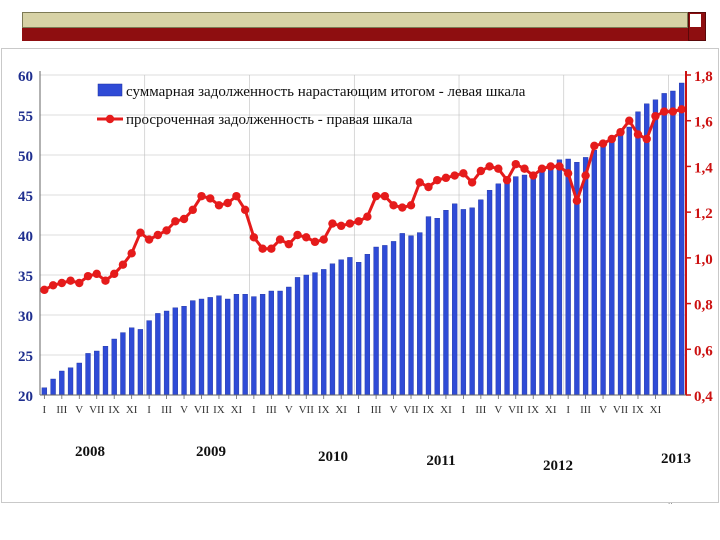 The width and height of the screenshot is (720, 540). What do you see at coordinates (25, 157) in the screenshot?
I see `y-left-tick-label: 50` at bounding box center [25, 157].